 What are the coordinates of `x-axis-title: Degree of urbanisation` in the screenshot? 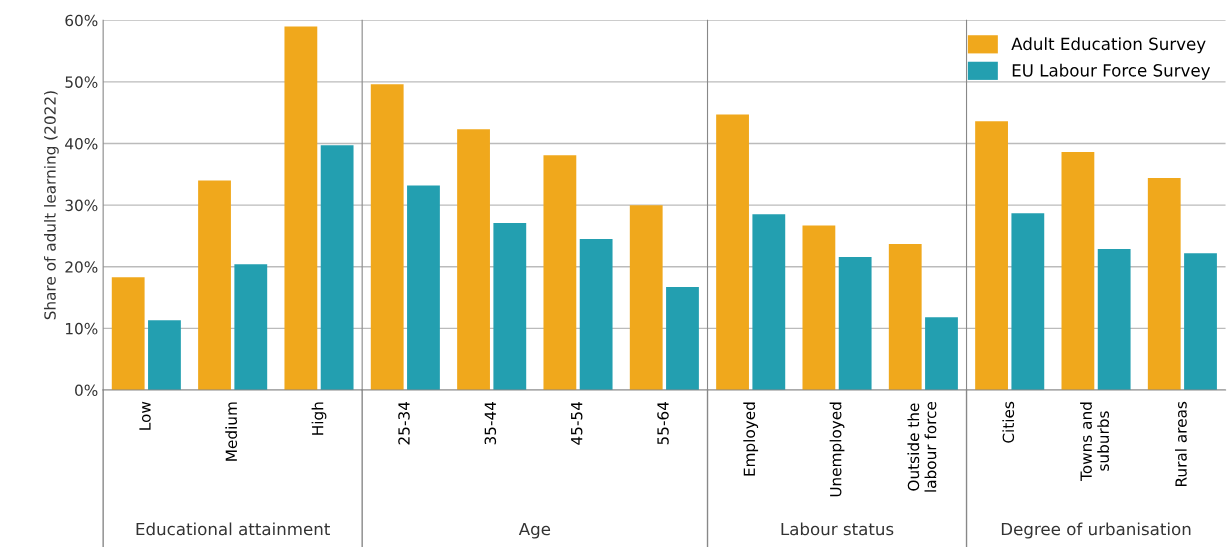 It's located at (1096, 530).